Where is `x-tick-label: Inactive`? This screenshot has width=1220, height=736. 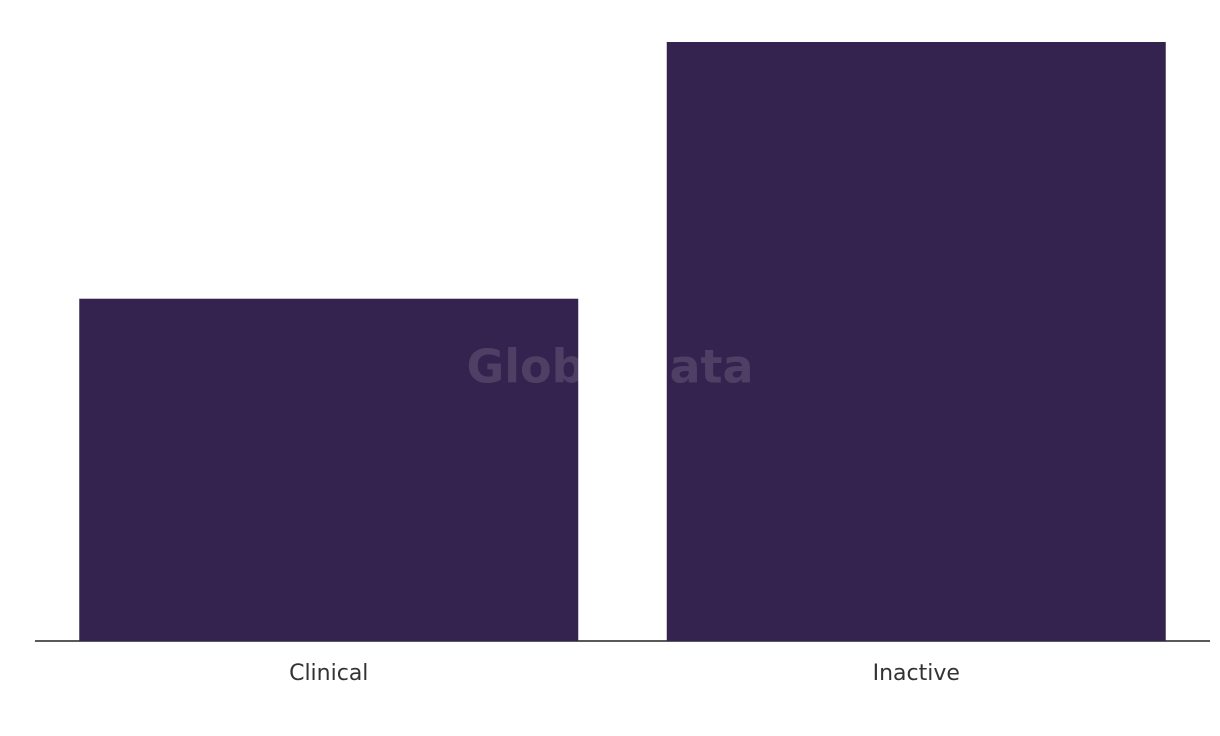 x-tick-label: Inactive is located at coordinates (916, 673).